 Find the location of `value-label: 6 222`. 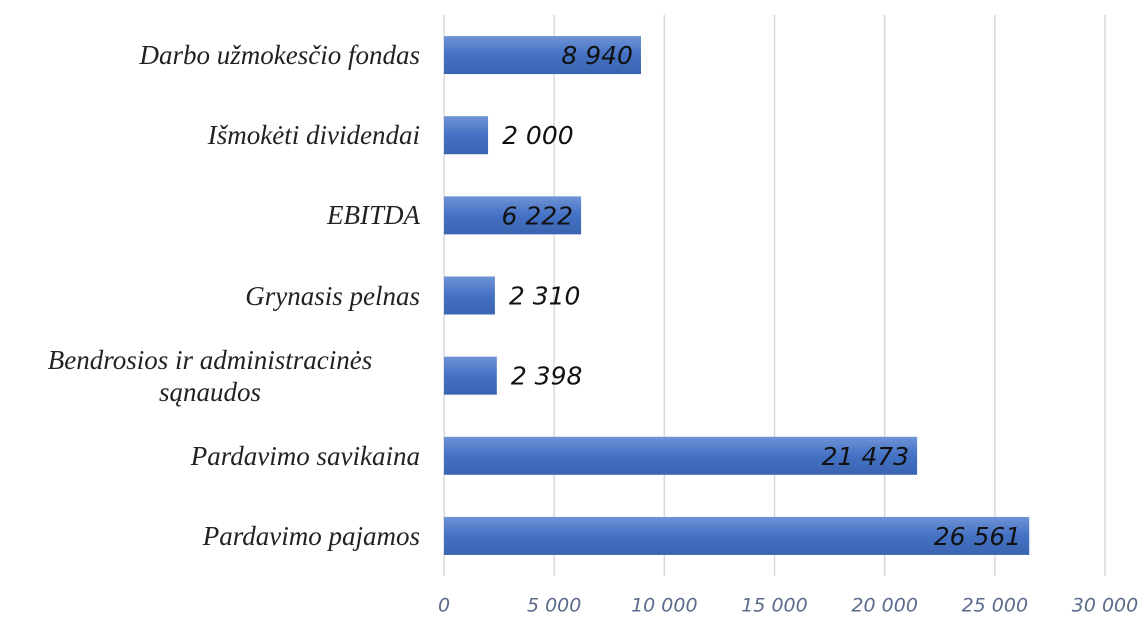

value-label: 6 222 is located at coordinates (538, 215).